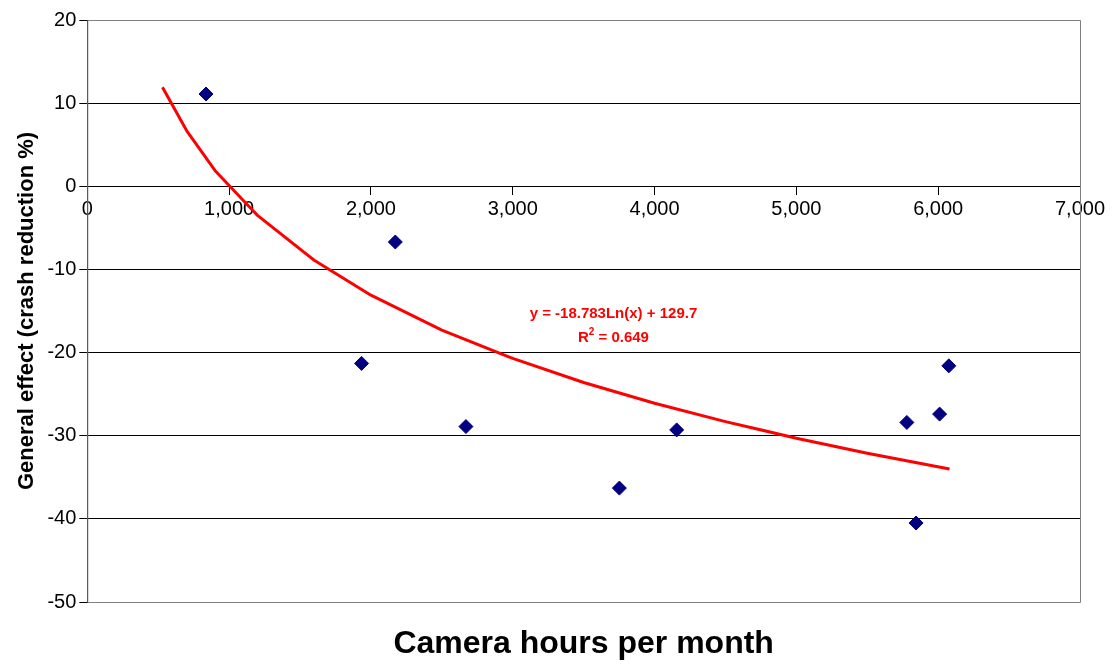  I want to click on y-tick-label: 0, so click(71, 184).